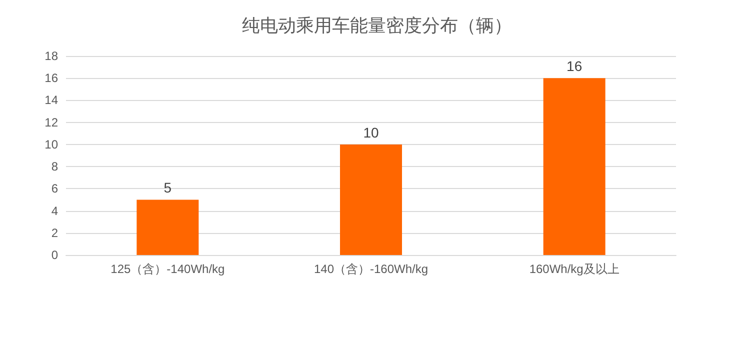  I want to click on y-tick-label: 2, so click(54, 233).